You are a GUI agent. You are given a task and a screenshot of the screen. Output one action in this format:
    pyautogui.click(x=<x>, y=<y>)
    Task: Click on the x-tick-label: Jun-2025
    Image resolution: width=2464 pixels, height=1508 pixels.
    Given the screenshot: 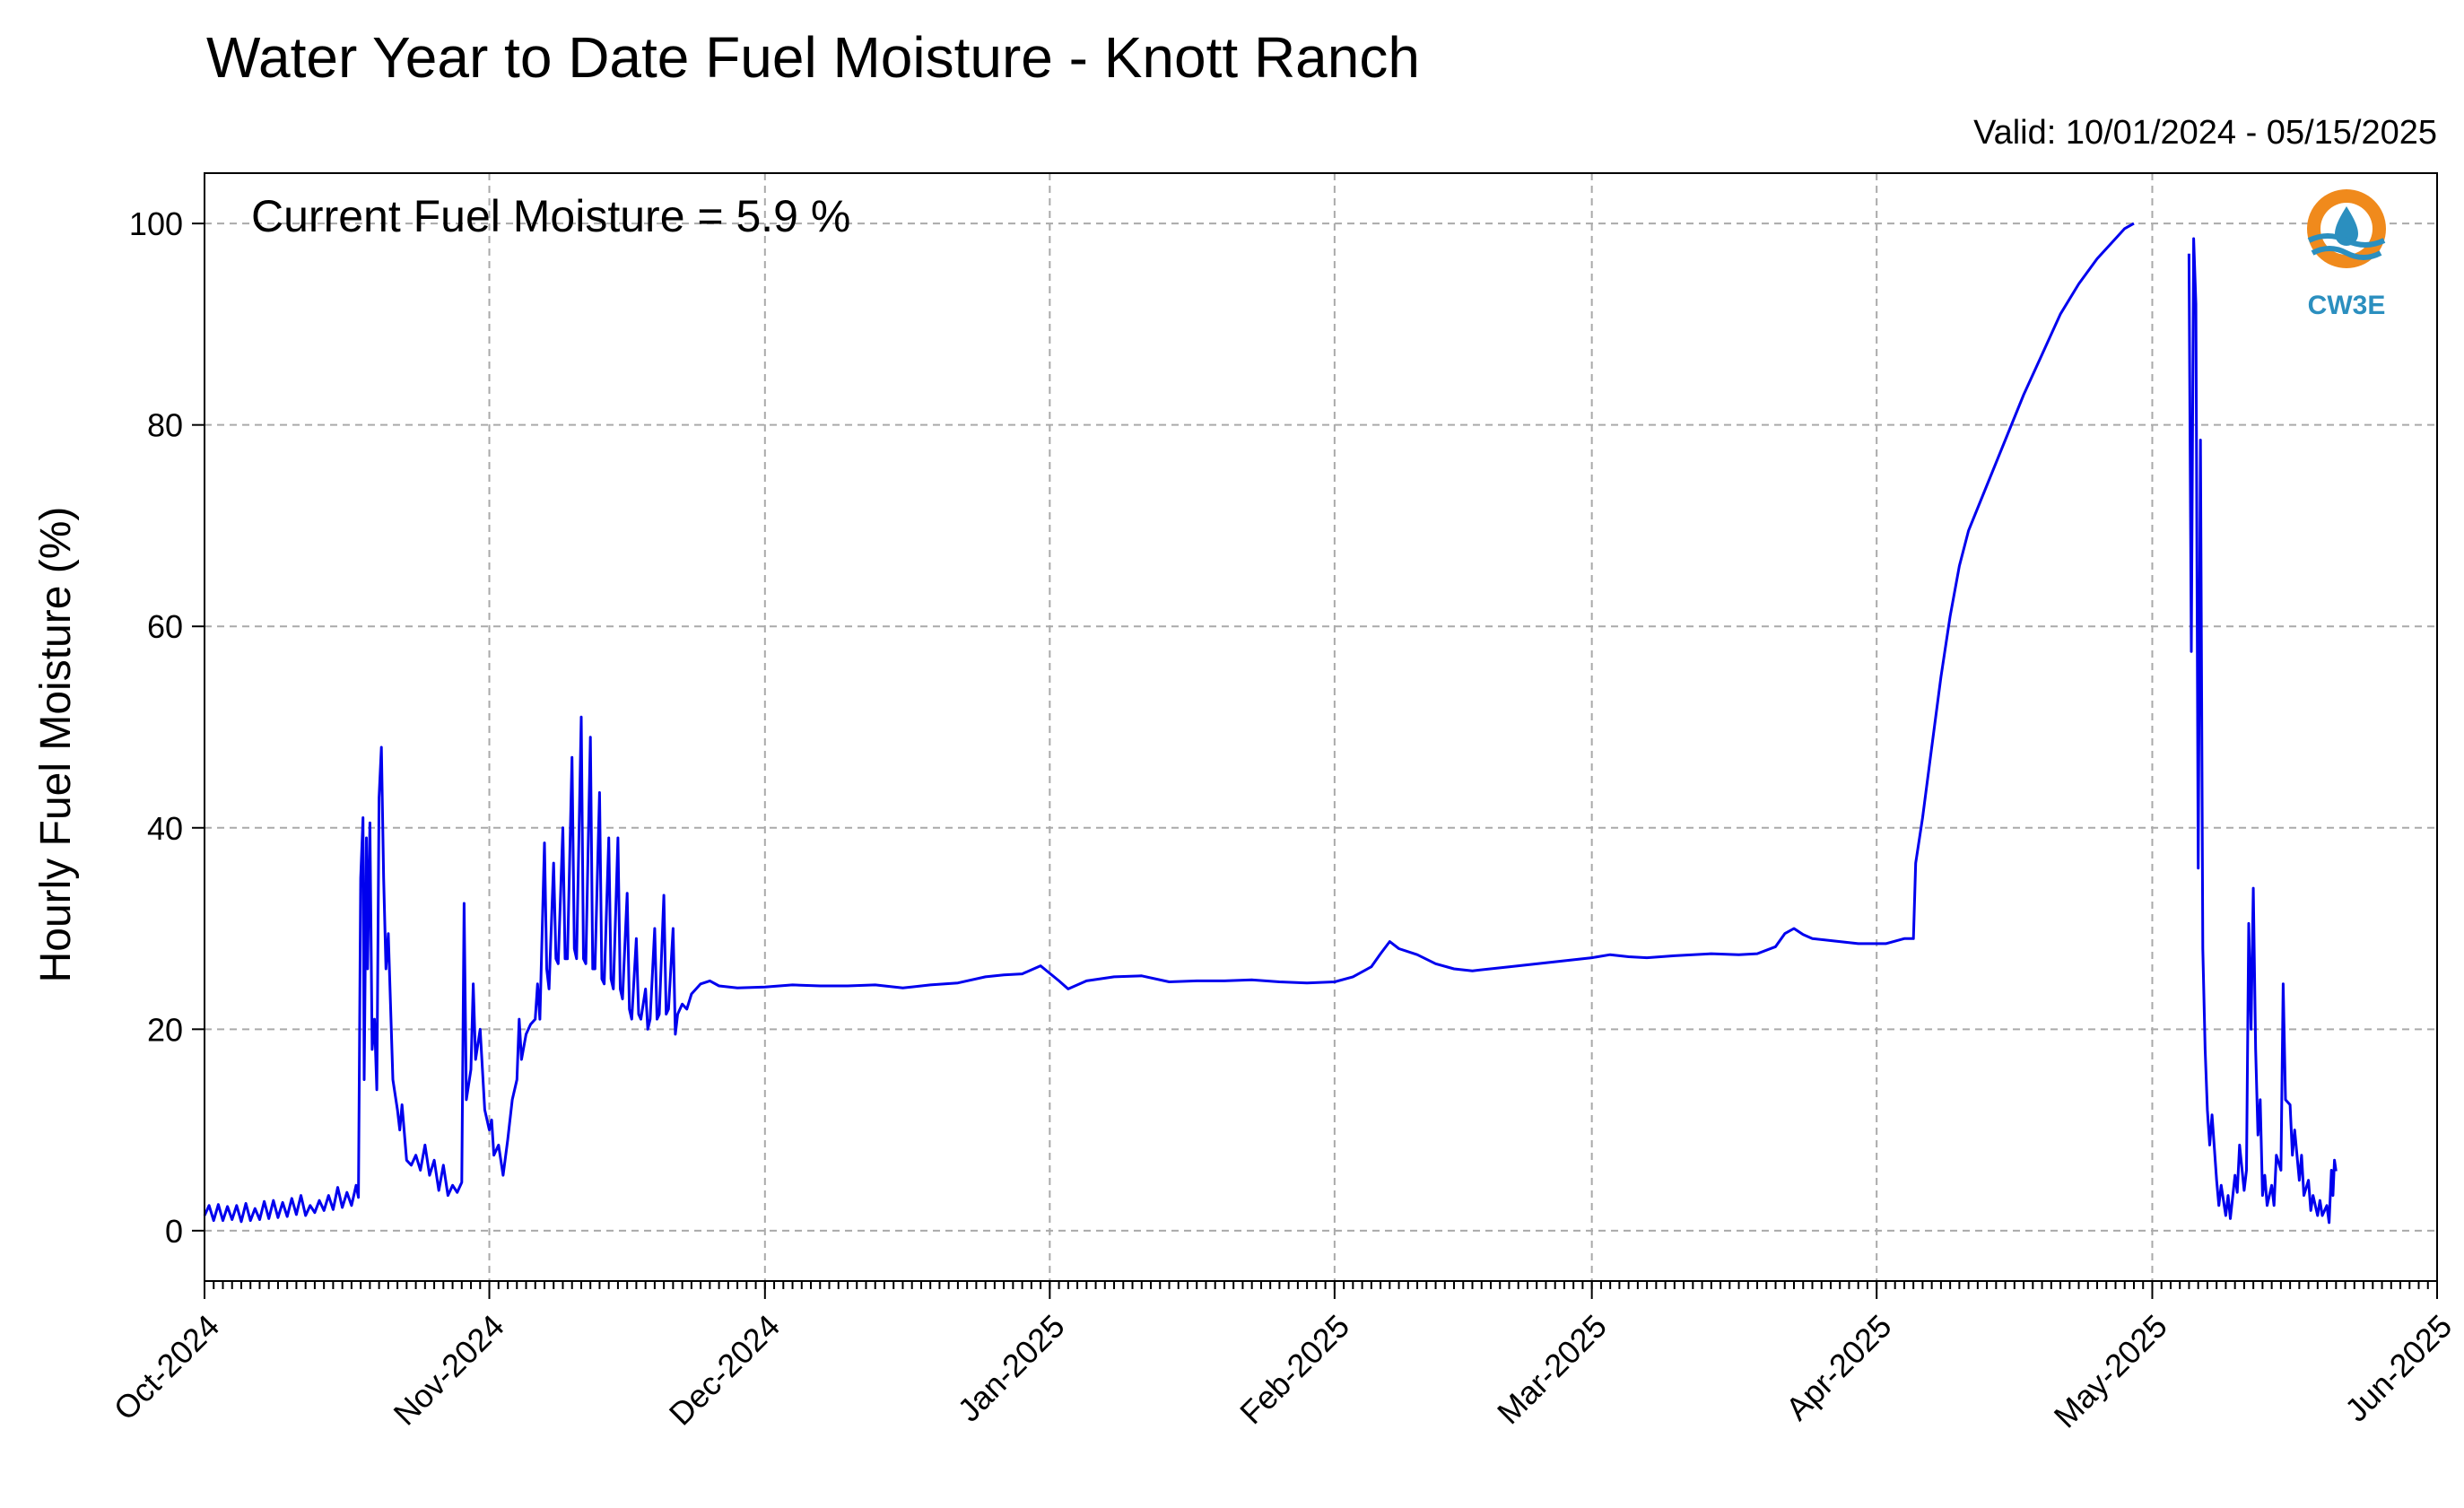 What is the action you would take?
    pyautogui.click(x=2398, y=1367)
    